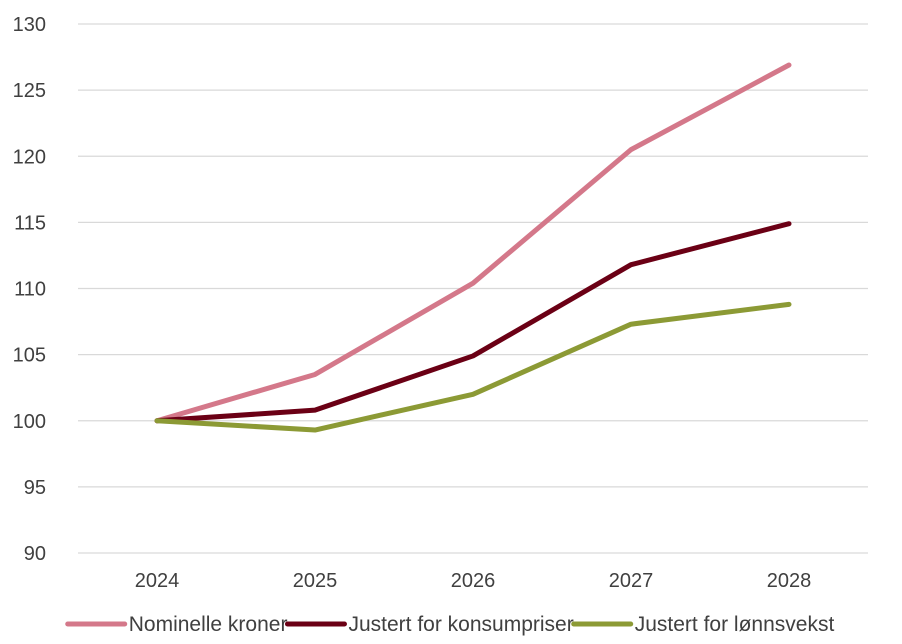 This screenshot has width=902, height=644. Describe the element at coordinates (460, 624) in the screenshot. I see `legend-label: Justert for konsumpriser` at that location.